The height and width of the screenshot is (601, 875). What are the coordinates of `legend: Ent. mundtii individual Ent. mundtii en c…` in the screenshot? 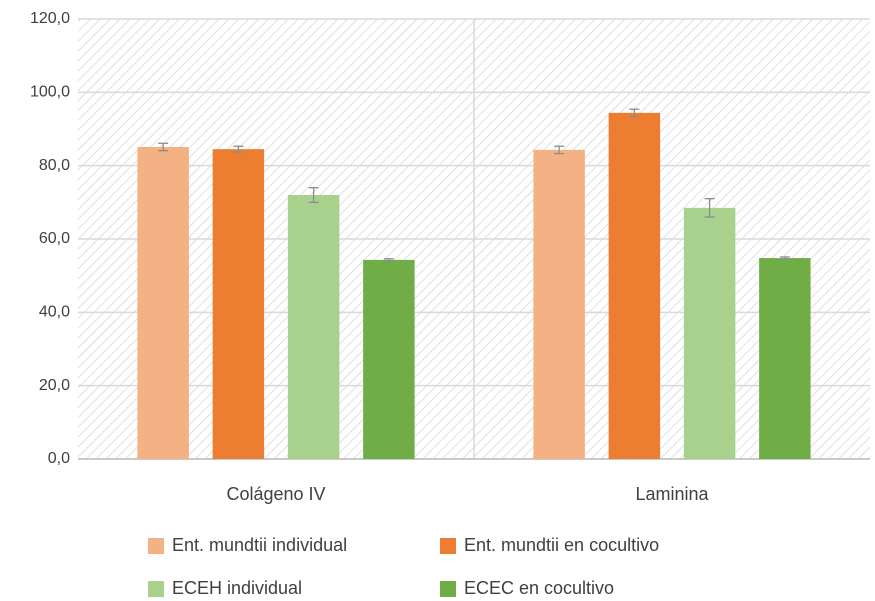 It's located at (403, 566).